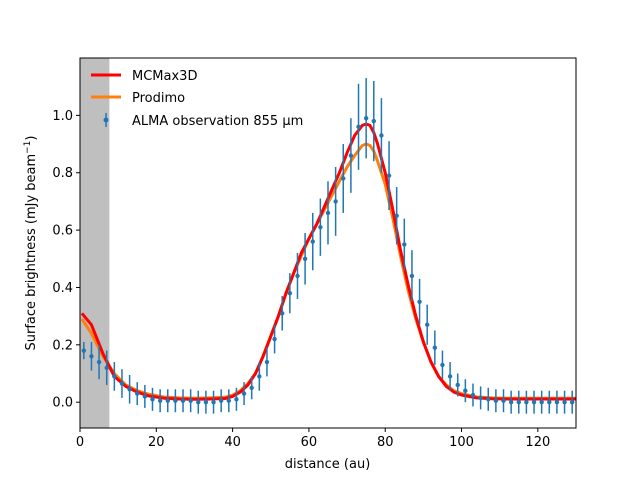  What do you see at coordinates (31, 137) in the screenshot?
I see `y-axis-label-close: )` at bounding box center [31, 137].